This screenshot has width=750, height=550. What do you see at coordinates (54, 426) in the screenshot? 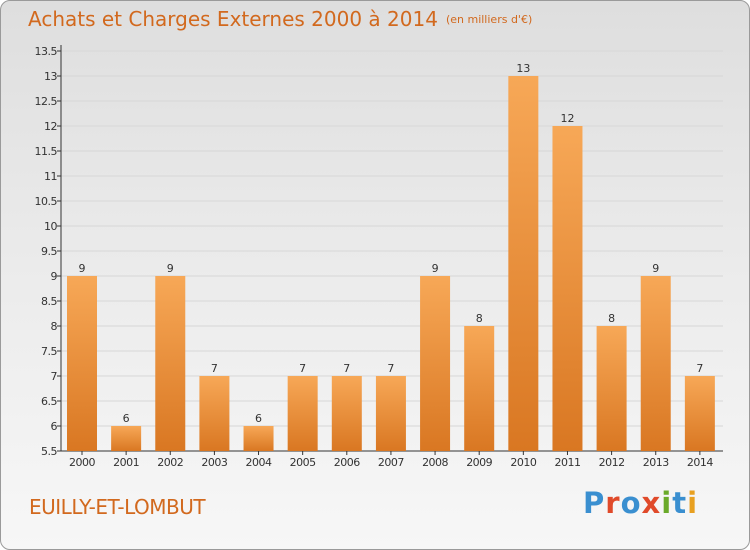
I see `y-tick-label: 6` at bounding box center [54, 426].